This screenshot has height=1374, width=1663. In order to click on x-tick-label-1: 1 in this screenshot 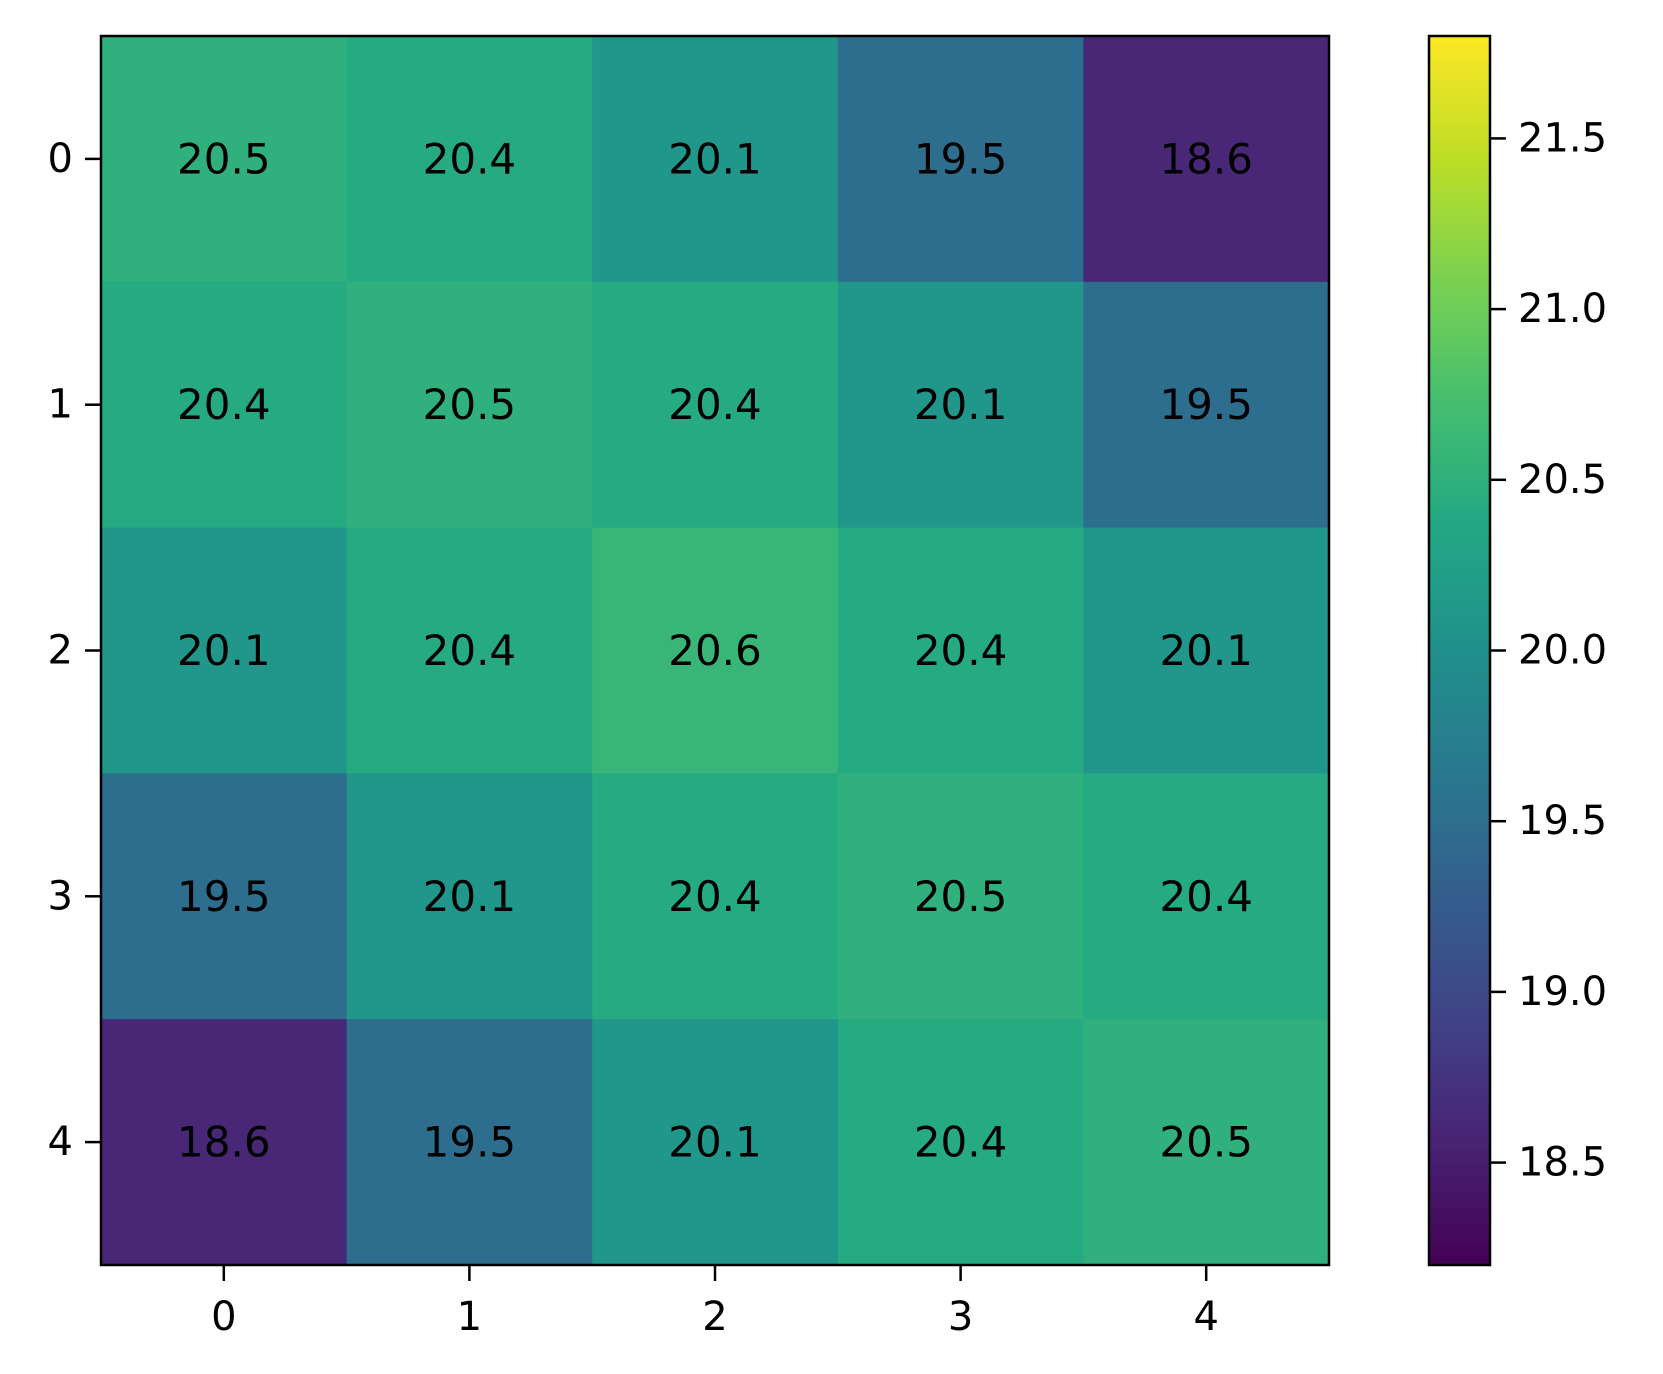, I will do `click(469, 1317)`.